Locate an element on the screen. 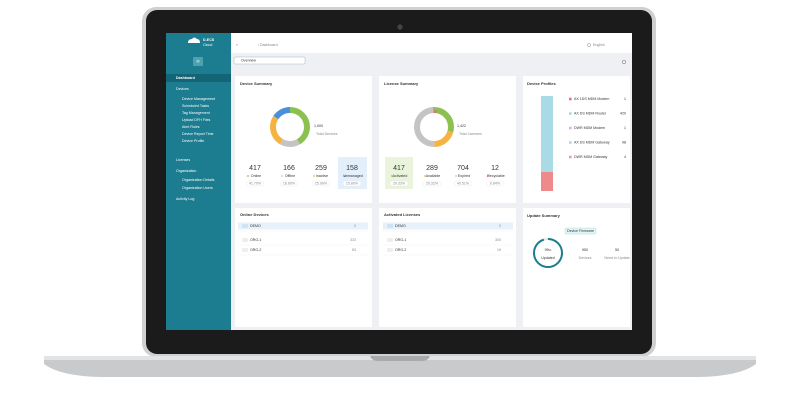 The height and width of the screenshot is (400, 800). legend-label: DWR MDM Modem is located at coordinates (589, 128).